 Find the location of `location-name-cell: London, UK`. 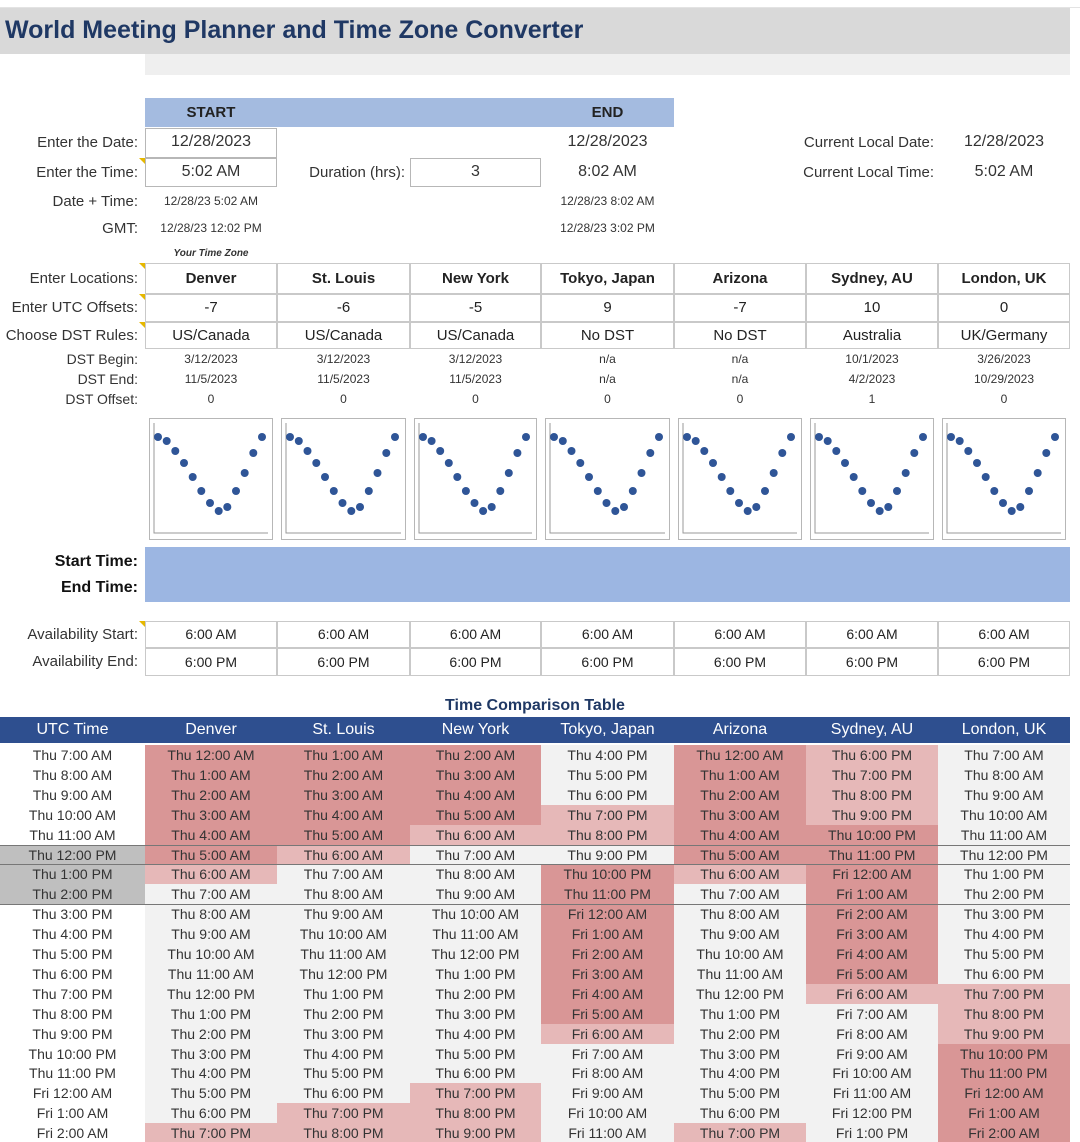

location-name-cell: London, UK is located at coordinates (1004, 278).